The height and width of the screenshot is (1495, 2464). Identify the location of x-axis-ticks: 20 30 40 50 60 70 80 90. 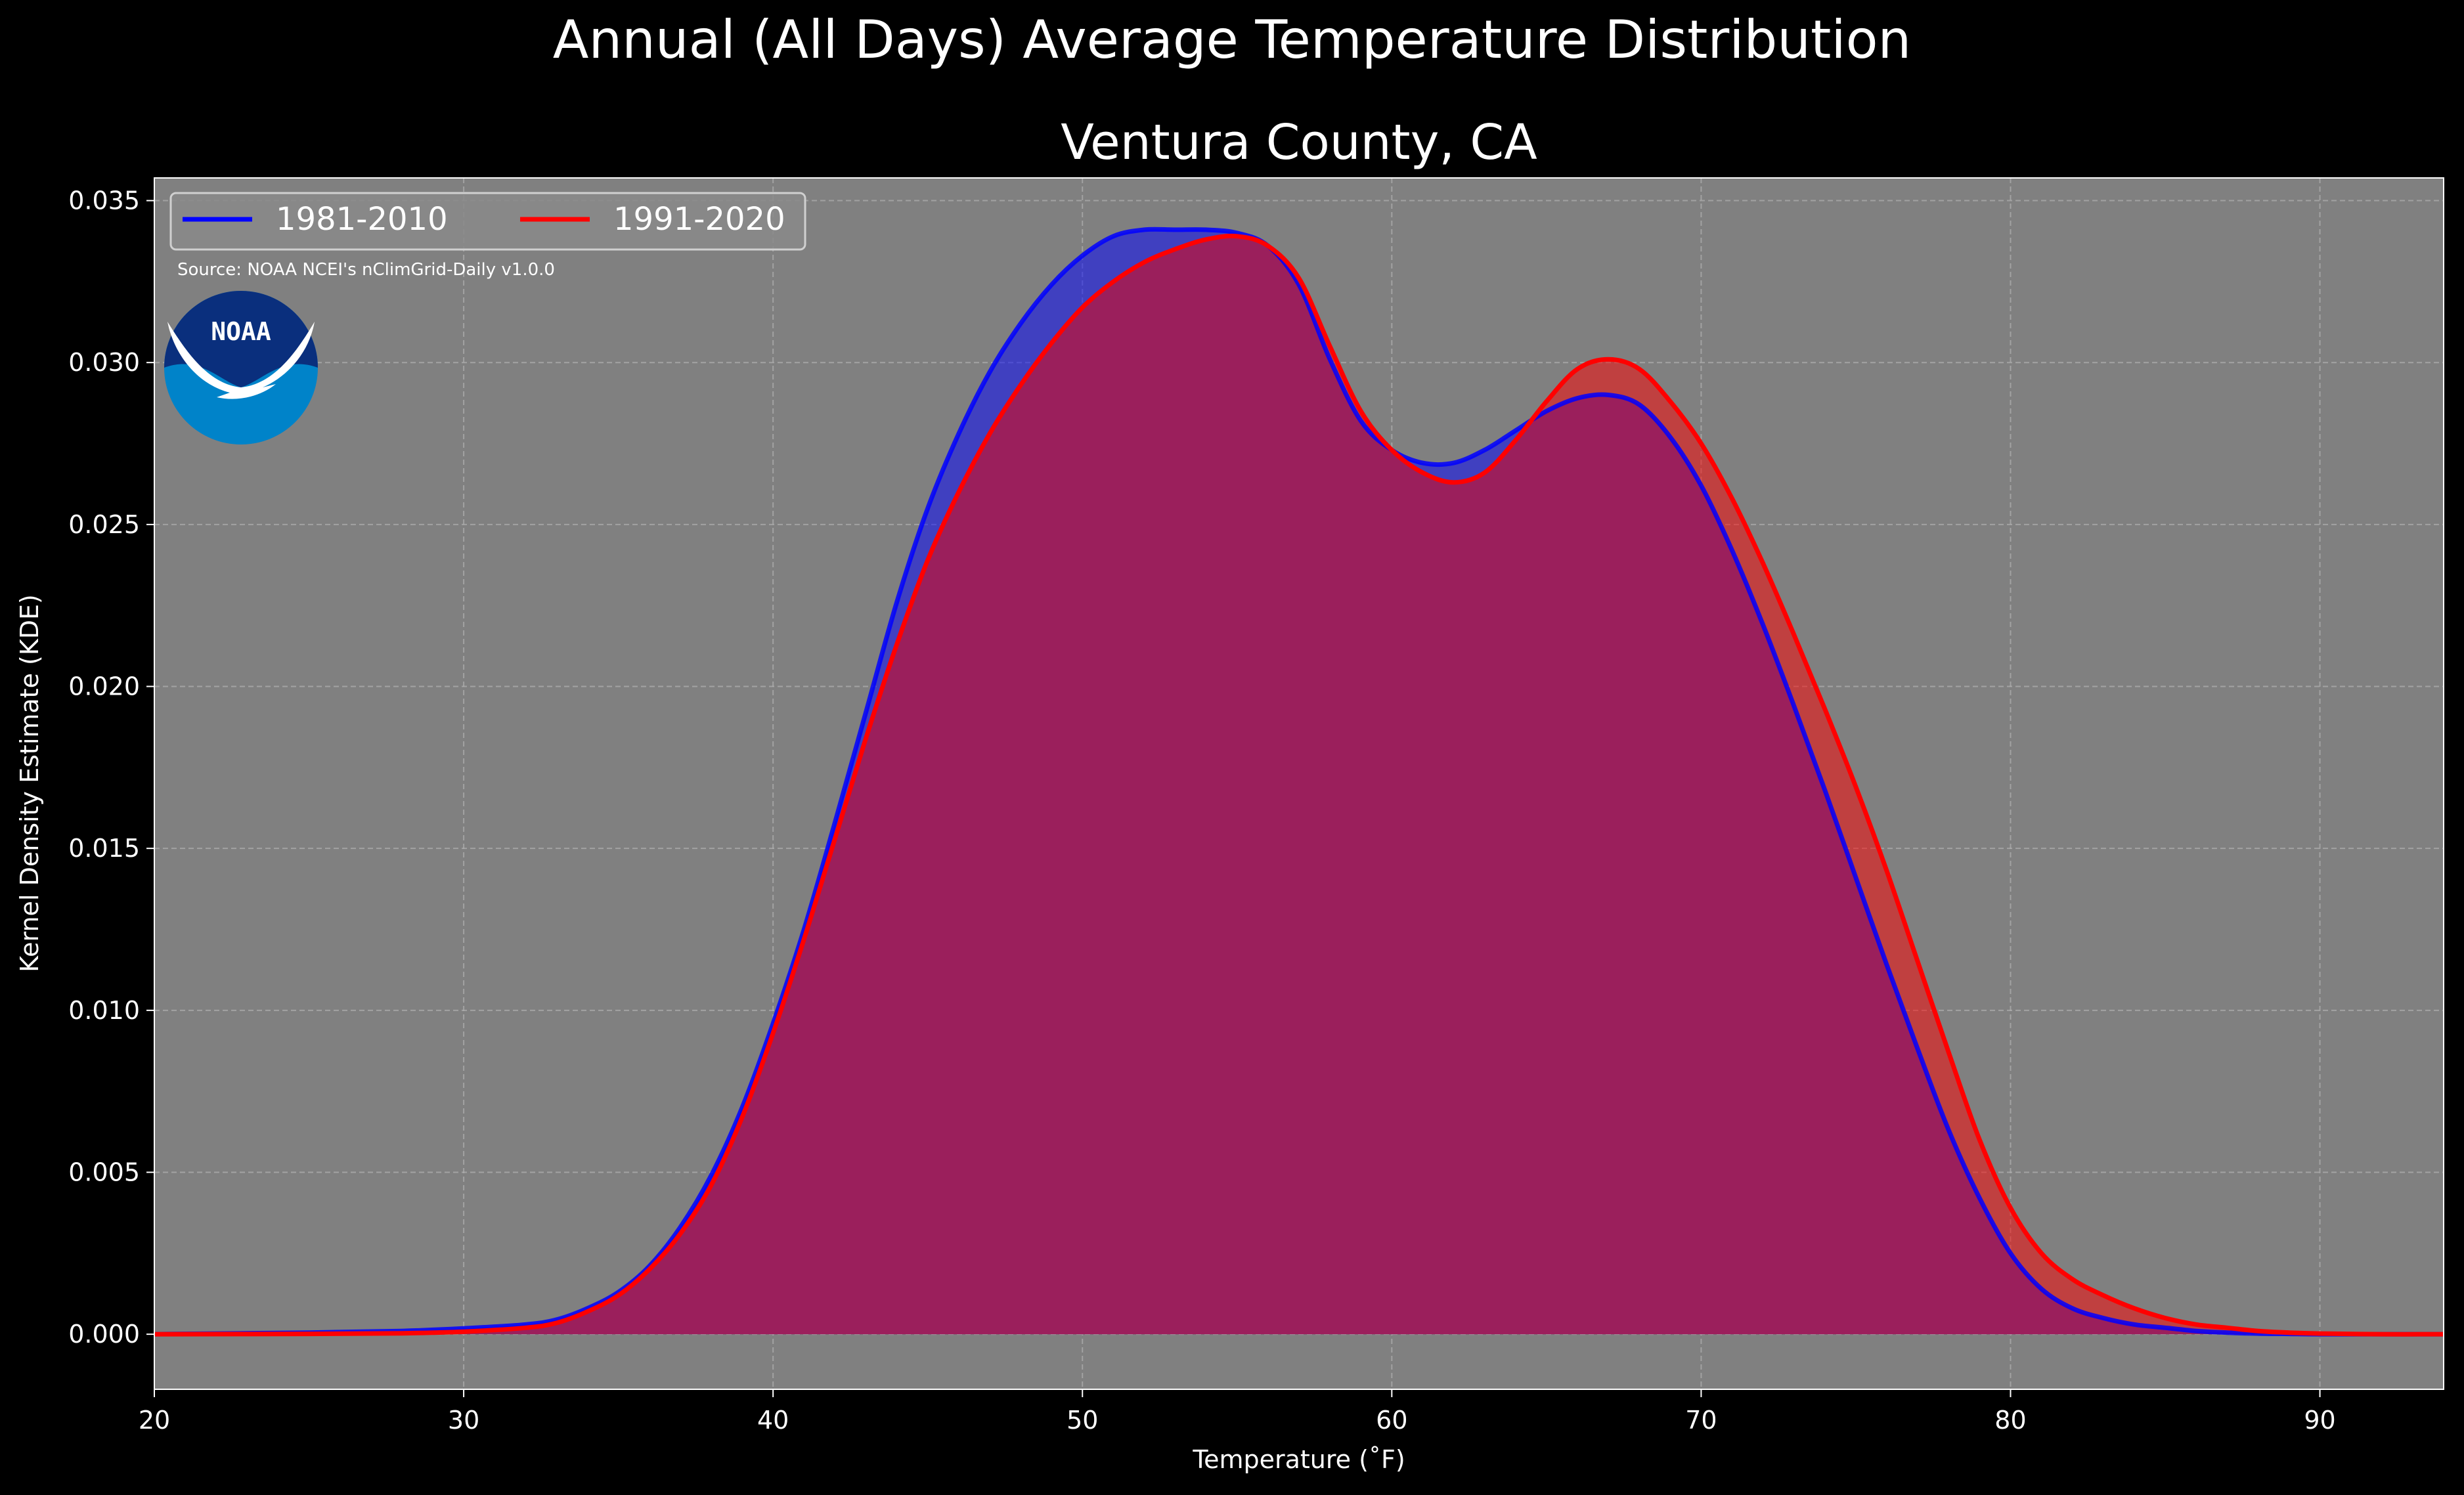
(1237, 1412).